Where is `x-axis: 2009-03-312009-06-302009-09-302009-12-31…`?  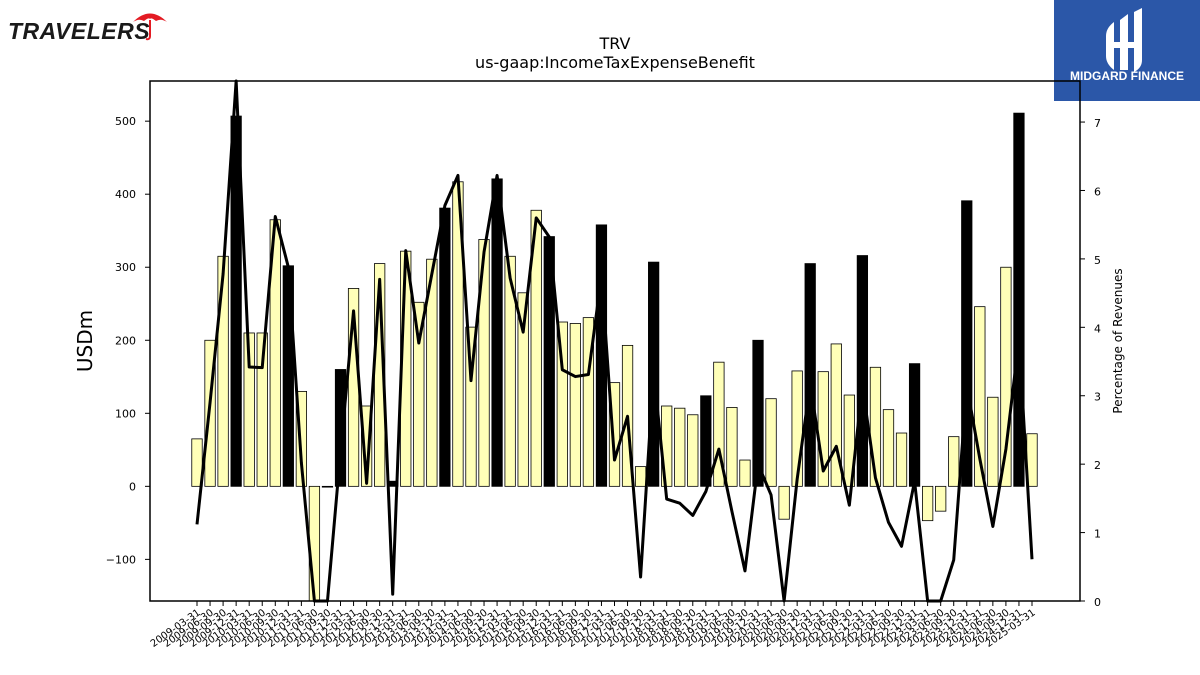
x-axis: 2009-03-312009-06-302009-09-302009-12-31… is located at coordinates (593, 625).